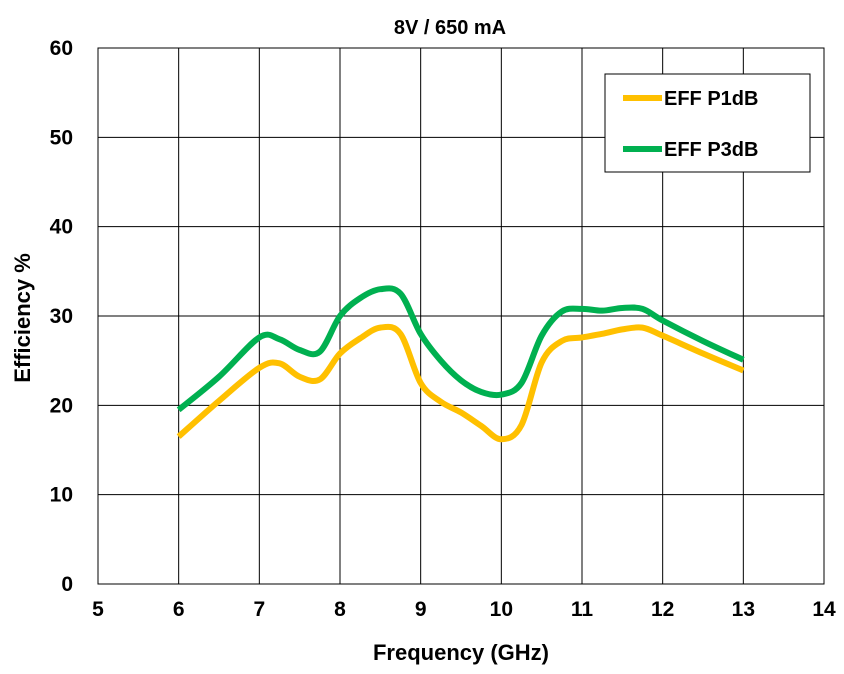 The image size is (844, 674). I want to click on y-axis-ticks: 0 10 20 30 40 50 60, so click(61, 316).